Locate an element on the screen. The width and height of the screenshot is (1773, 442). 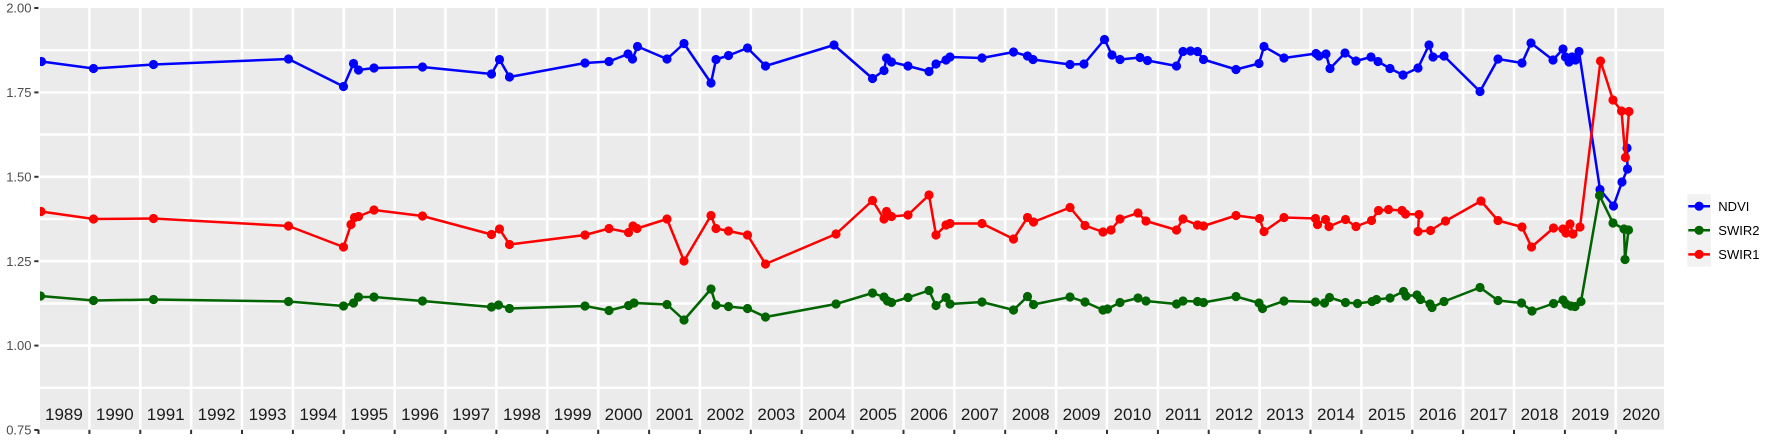
svg-text: 1992 is located at coordinates (217, 414).